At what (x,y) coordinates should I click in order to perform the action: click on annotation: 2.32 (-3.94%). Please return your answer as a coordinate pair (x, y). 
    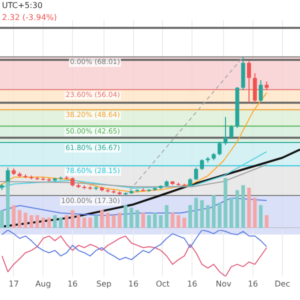
    Looking at the image, I should click on (29, 17).